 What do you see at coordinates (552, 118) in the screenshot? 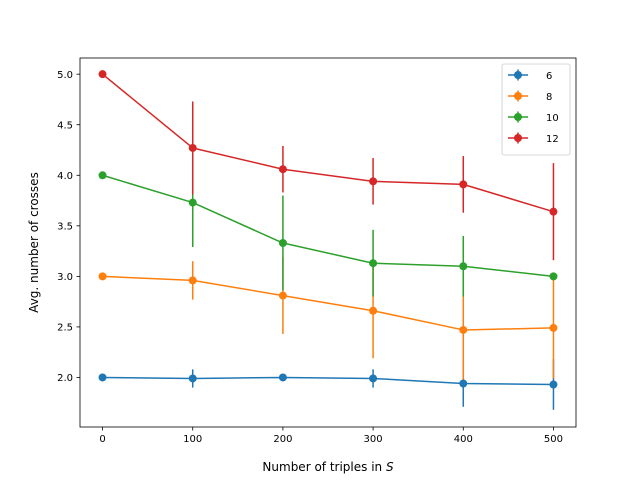
I see `legend-label: 10` at bounding box center [552, 118].